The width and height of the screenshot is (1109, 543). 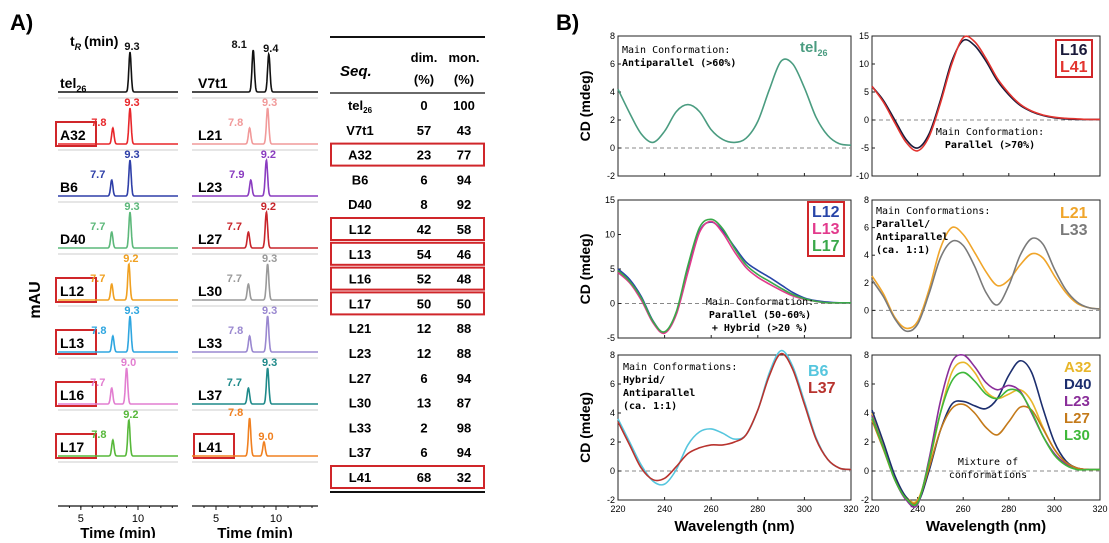 What do you see at coordinates (988, 475) in the screenshot?
I see `annotation-line: conformations` at bounding box center [988, 475].